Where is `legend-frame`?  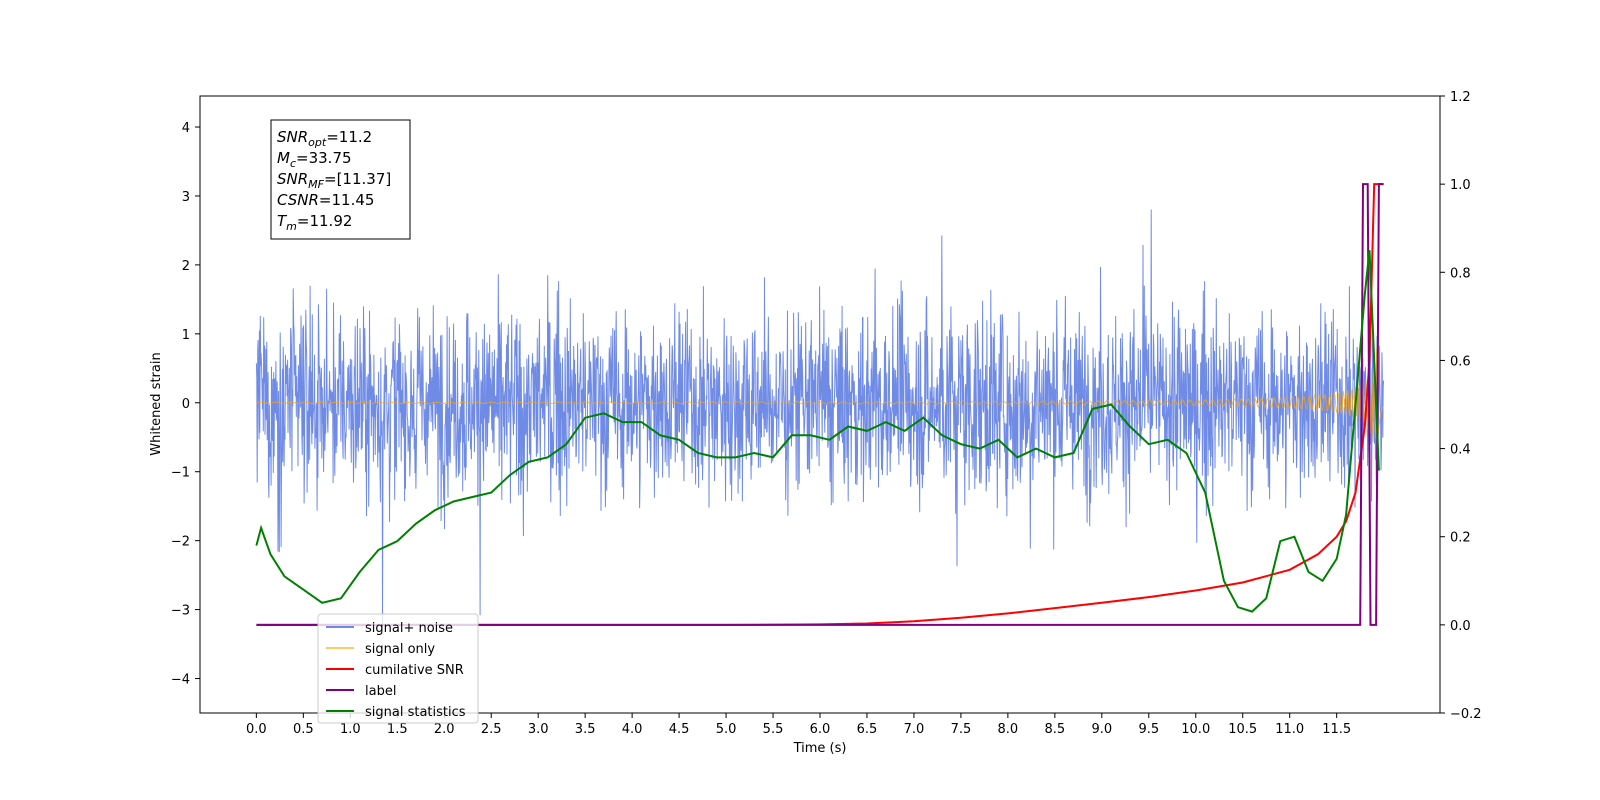
legend-frame is located at coordinates (398, 668).